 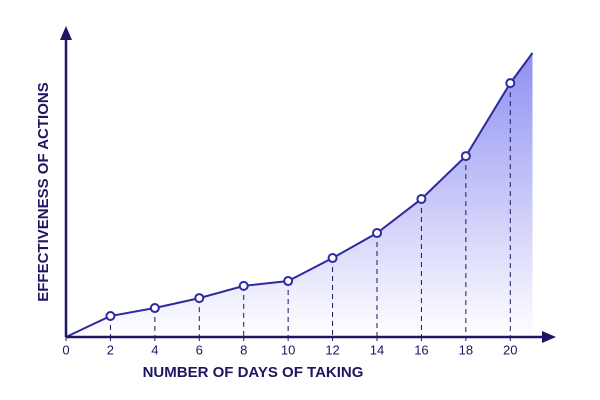 I want to click on x-tick-label: 16, so click(x=421, y=349).